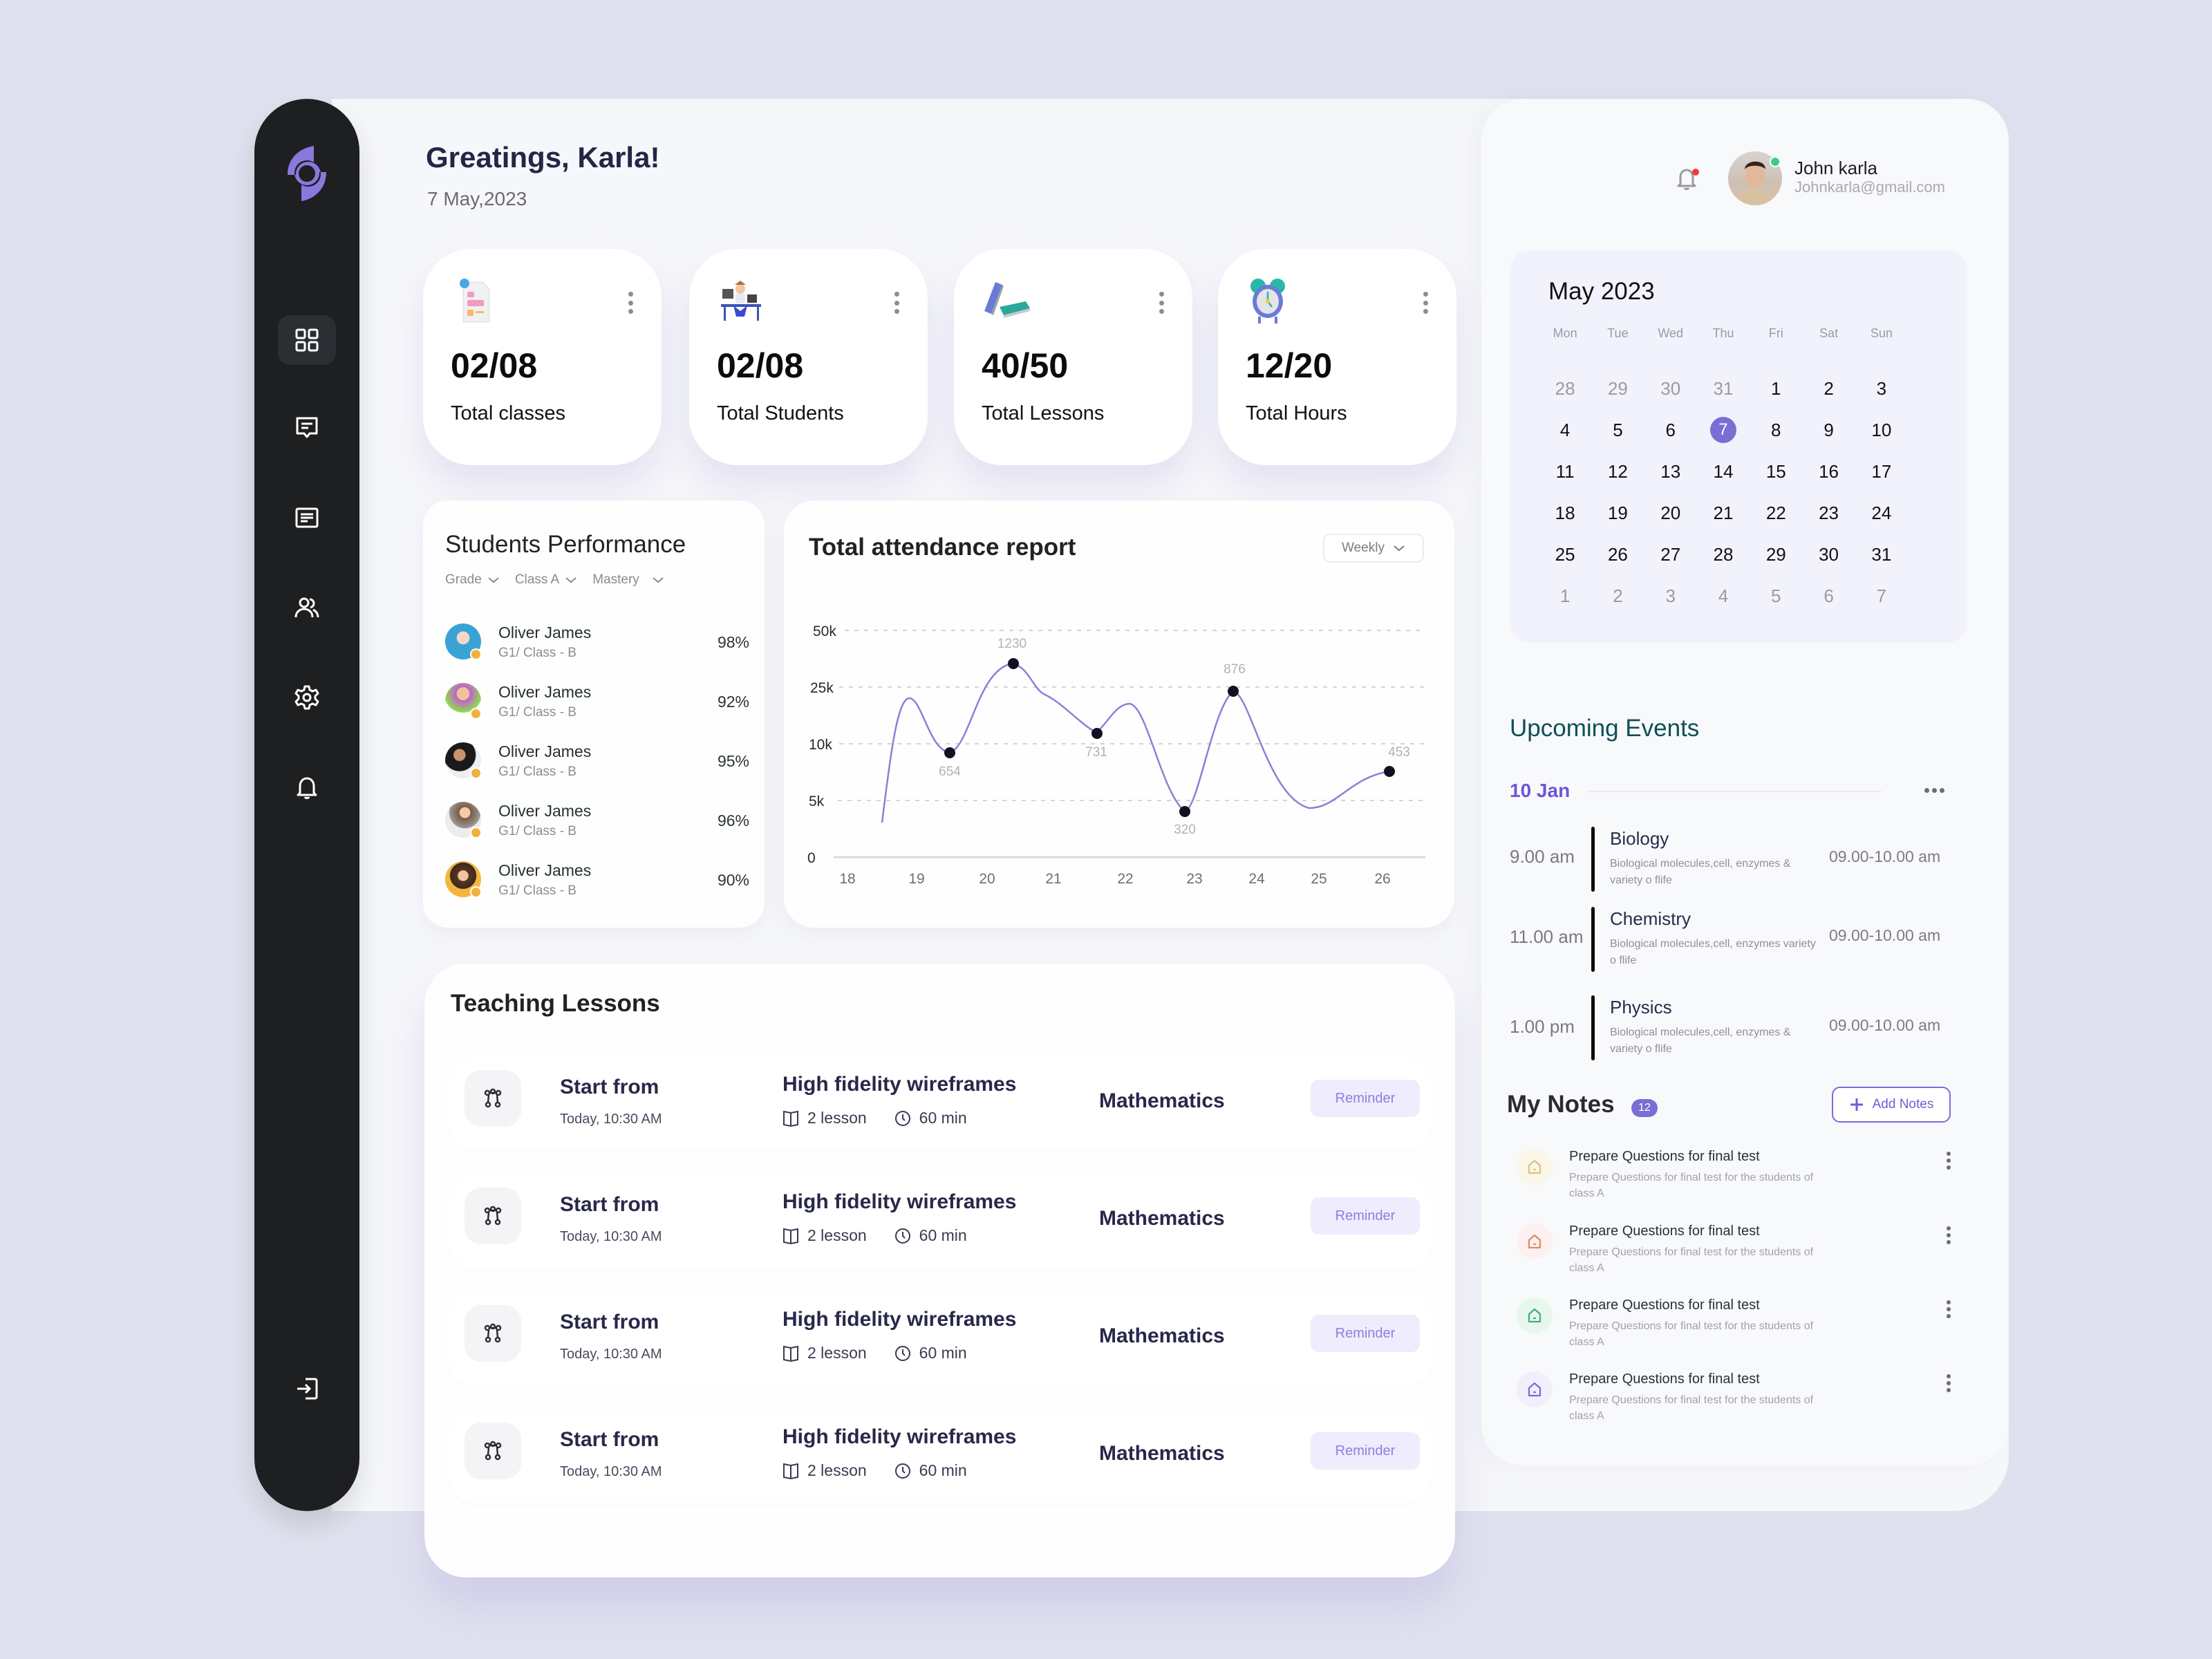 The image size is (2212, 1659). What do you see at coordinates (1671, 513) in the screenshot?
I see `calendar-day: 20` at bounding box center [1671, 513].